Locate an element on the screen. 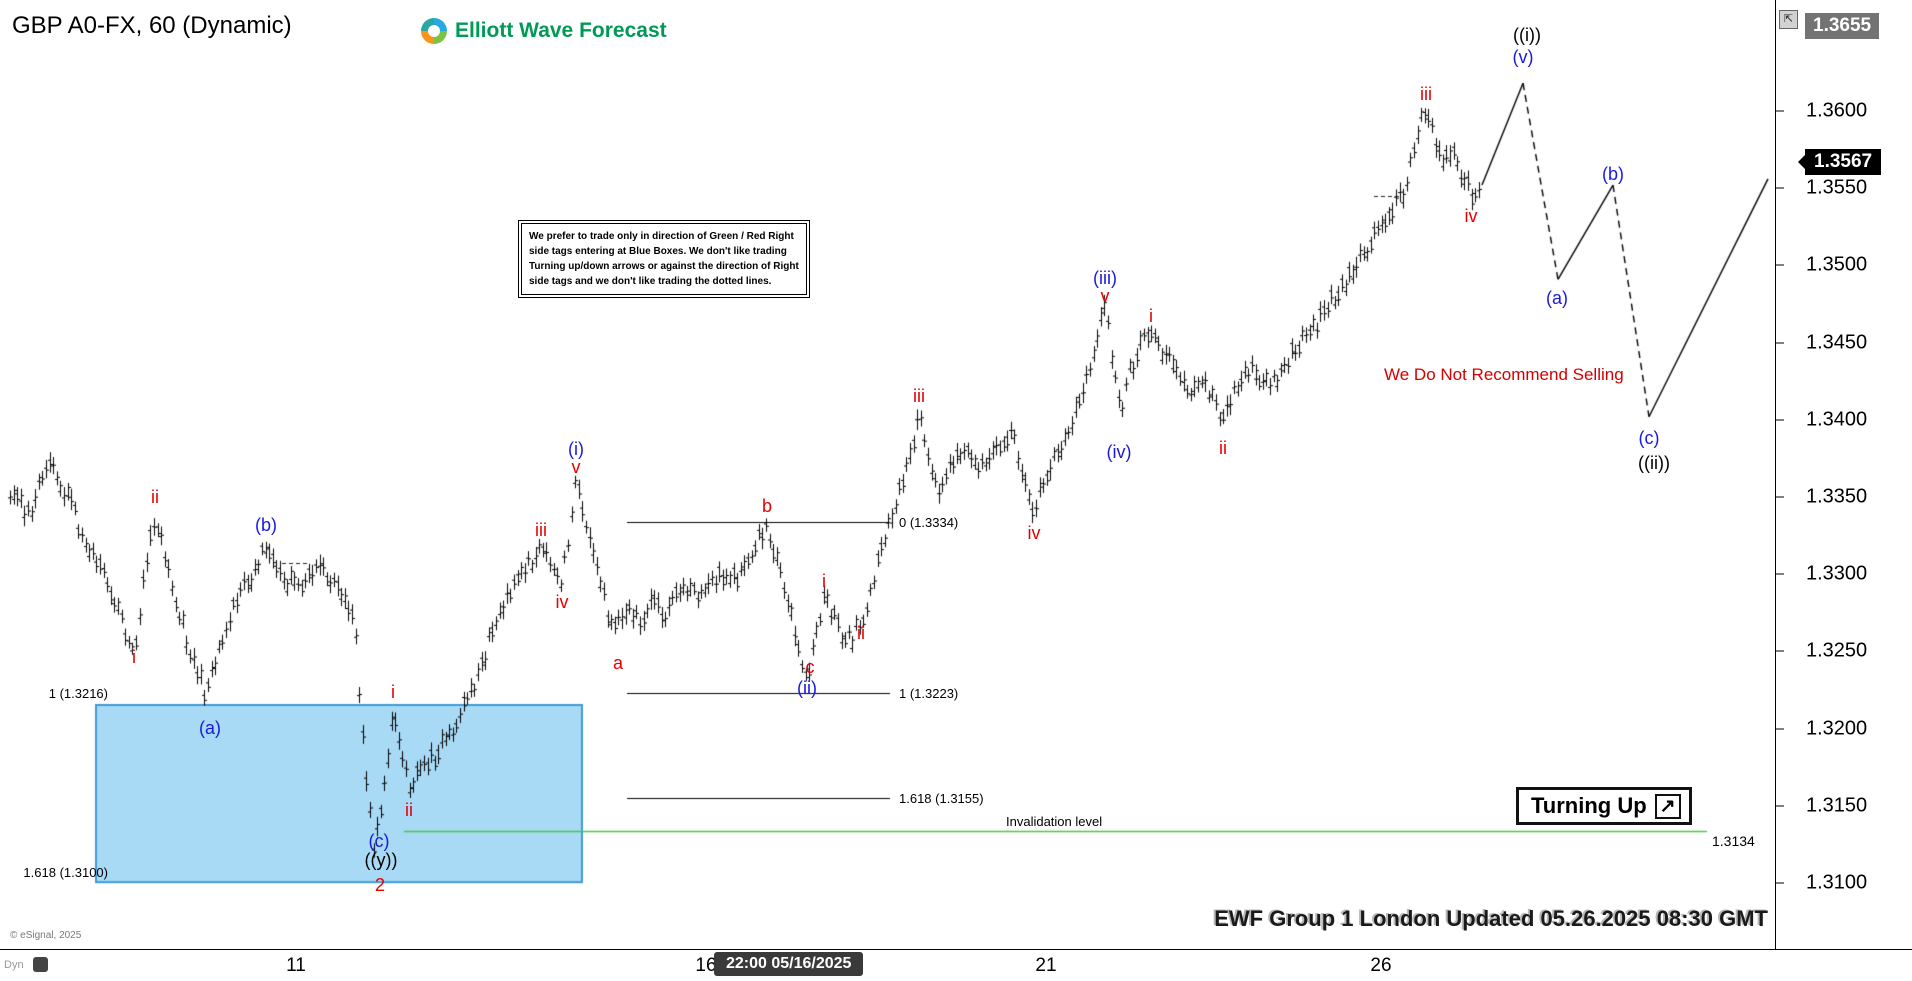 Image resolution: width=1912 pixels, height=981 pixels. date-tick: 11 is located at coordinates (296, 965).